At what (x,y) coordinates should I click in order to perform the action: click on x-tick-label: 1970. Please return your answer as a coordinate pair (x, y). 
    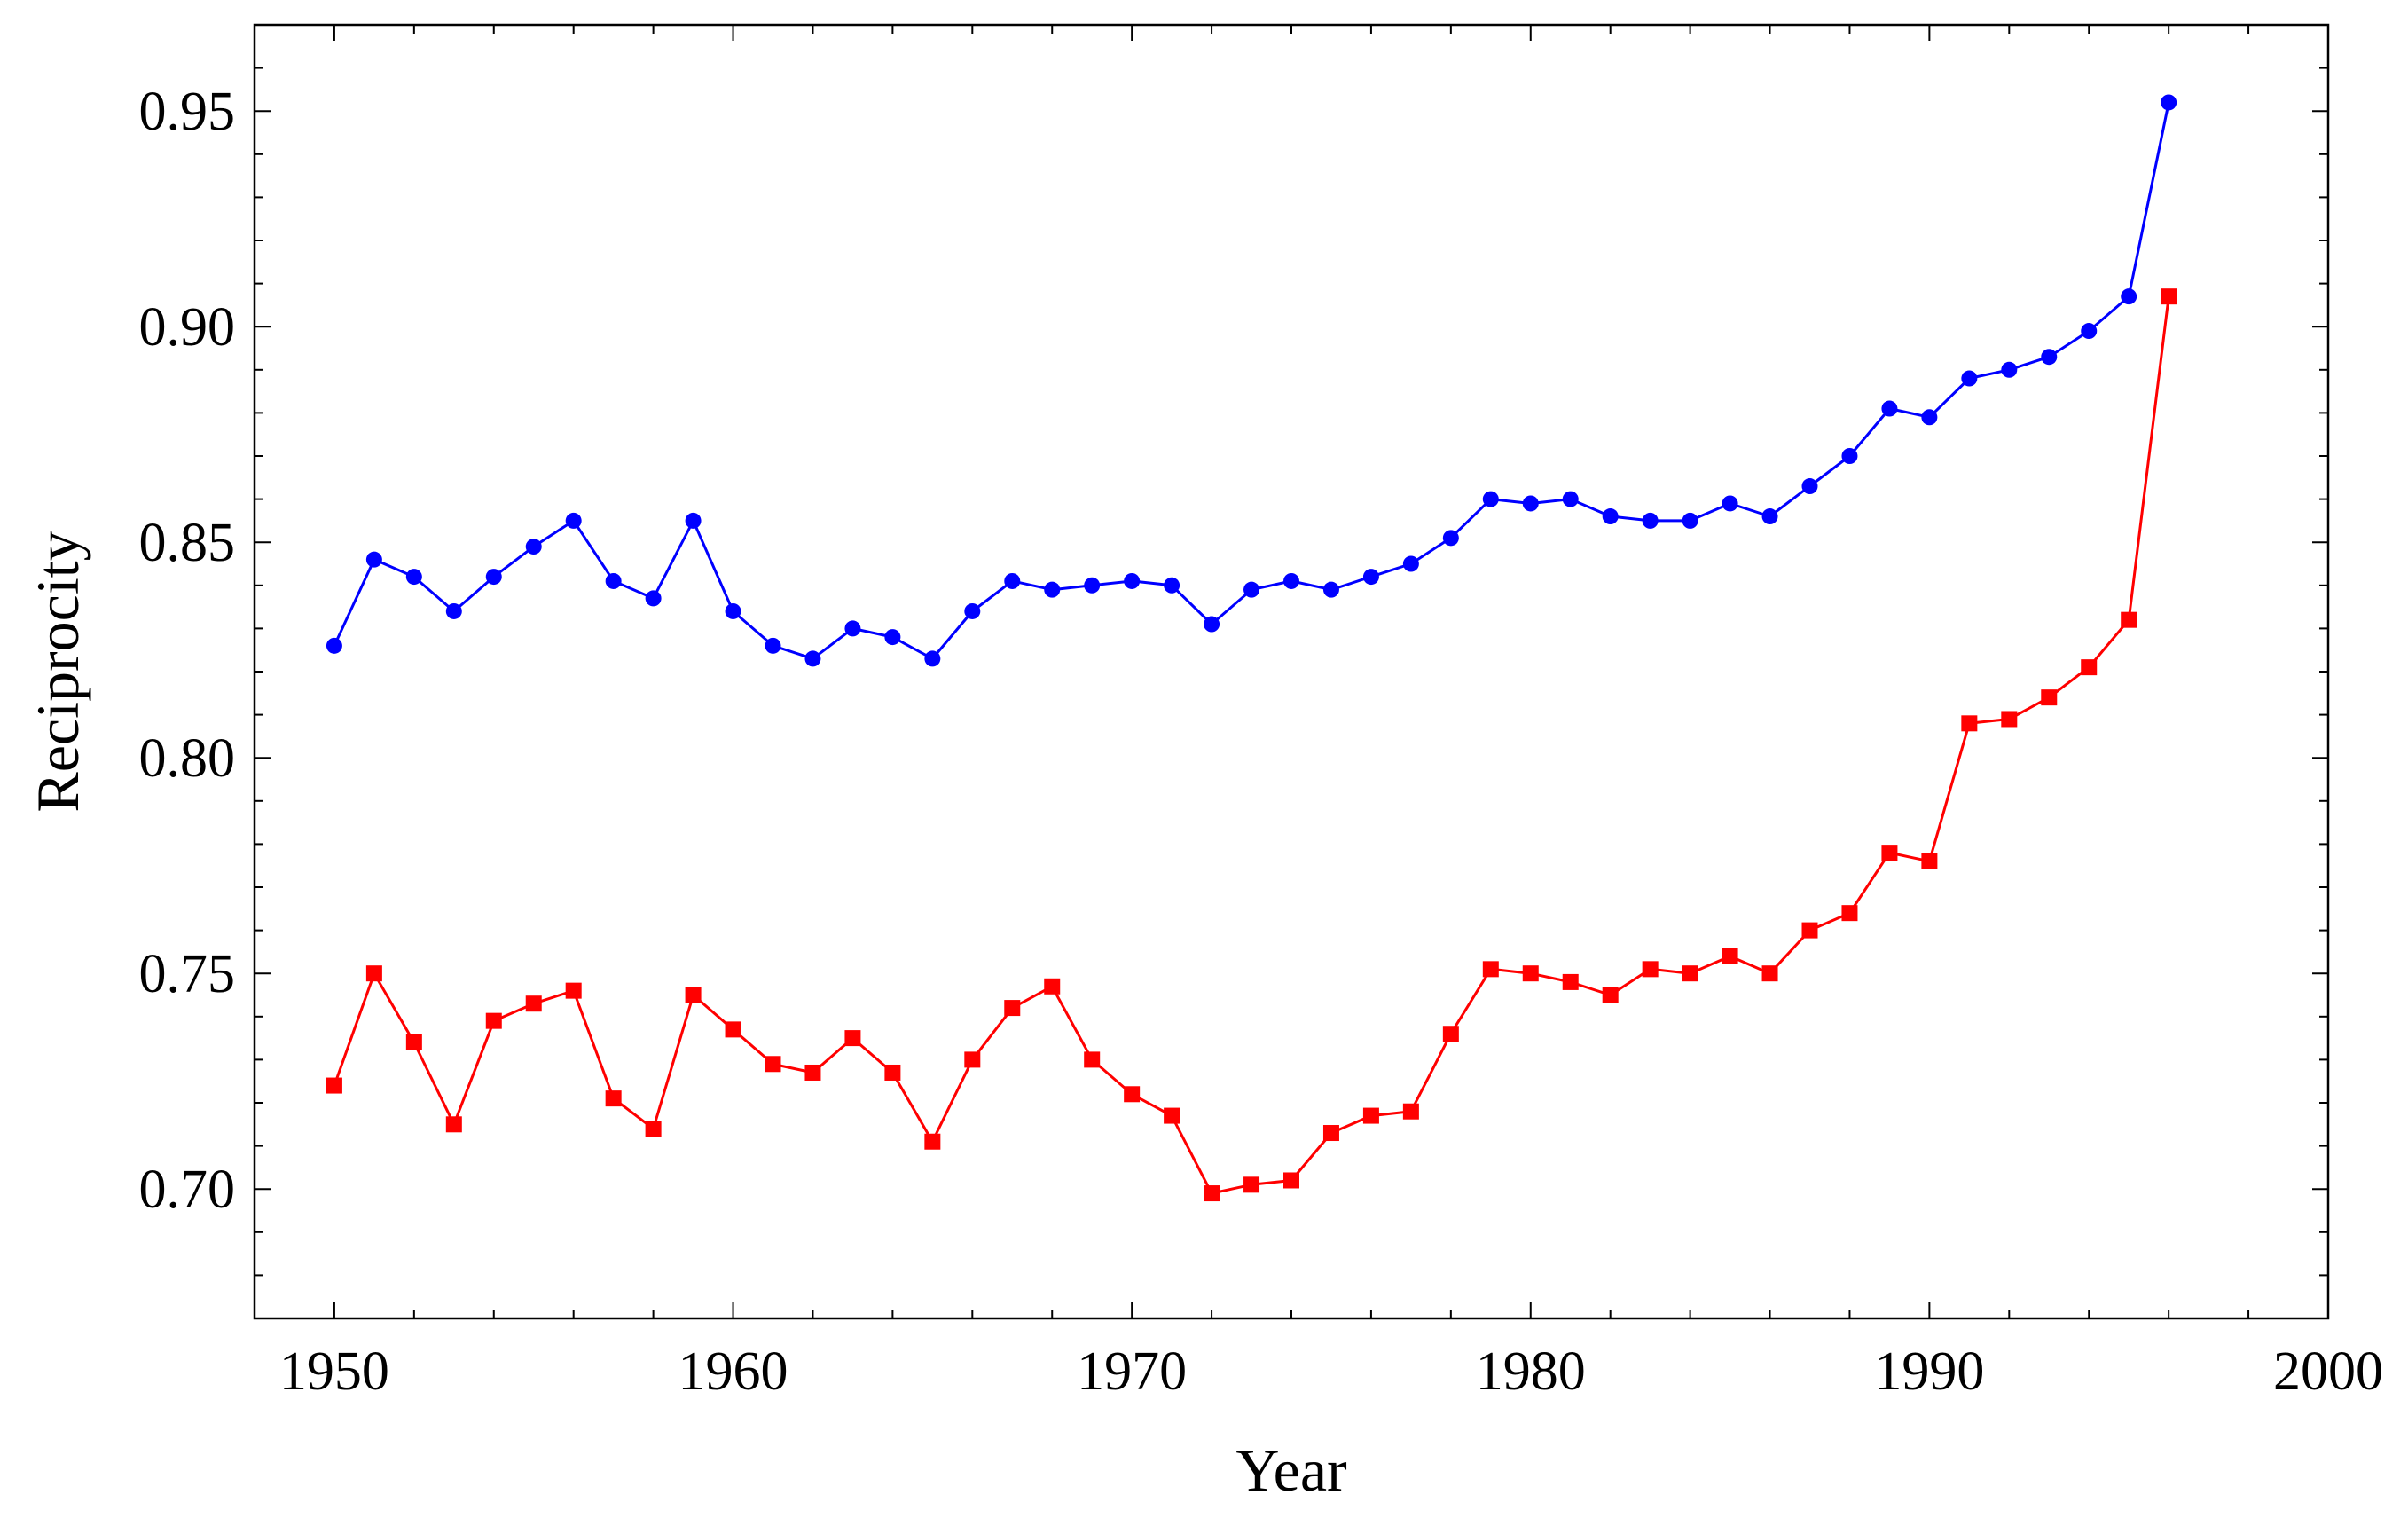
    Looking at the image, I should click on (1132, 1372).